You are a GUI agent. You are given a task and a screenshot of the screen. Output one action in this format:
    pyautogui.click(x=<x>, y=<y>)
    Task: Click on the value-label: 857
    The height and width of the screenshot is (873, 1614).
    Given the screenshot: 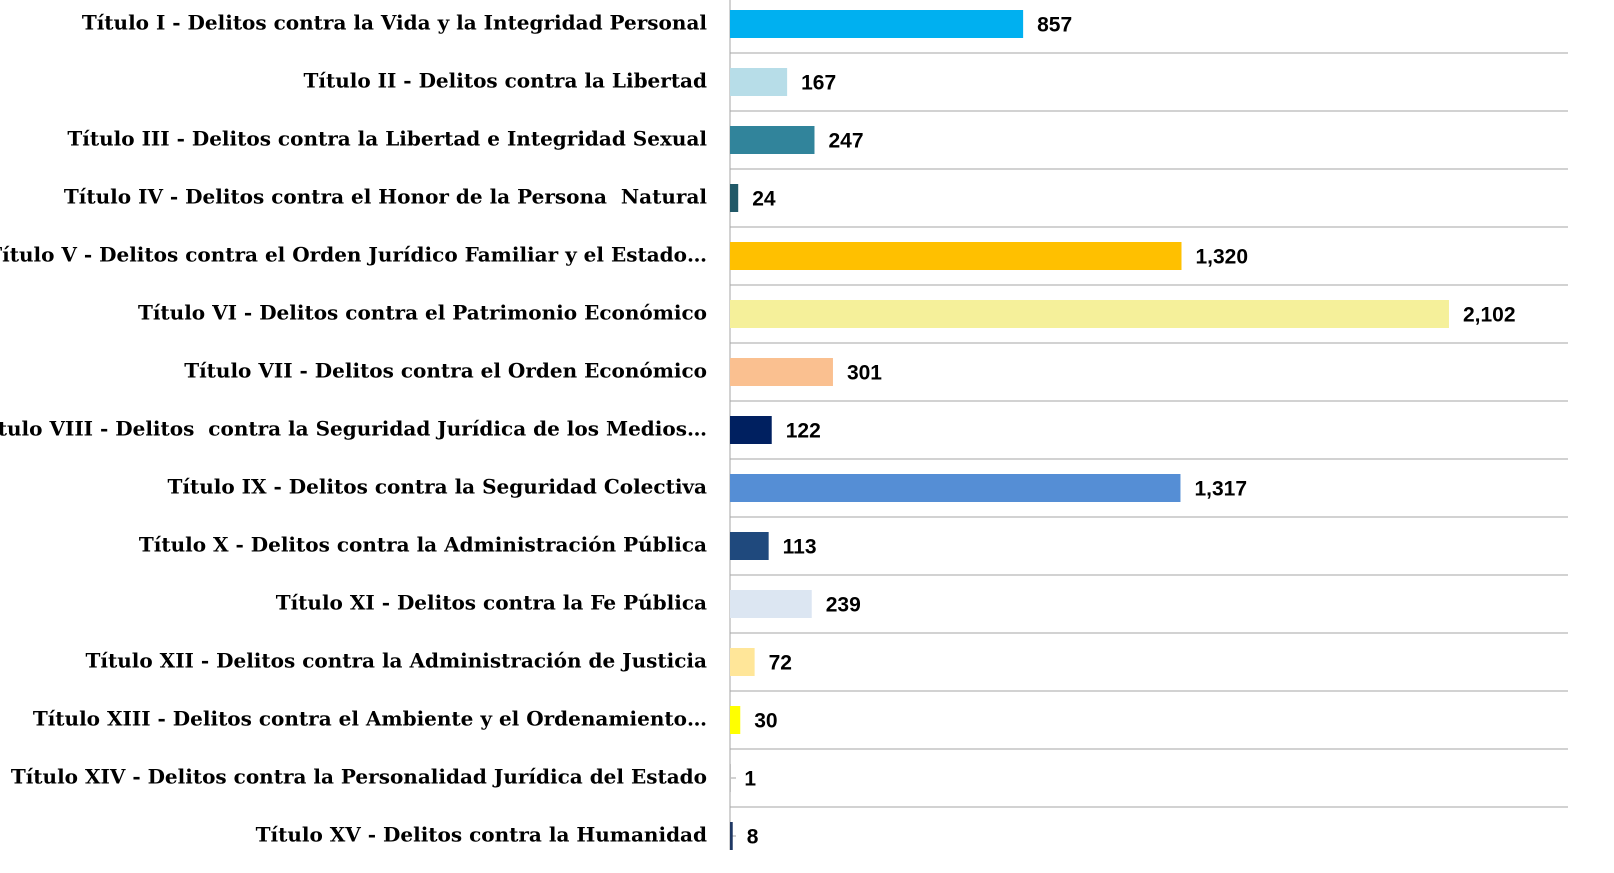 What is the action you would take?
    pyautogui.click(x=1054, y=25)
    